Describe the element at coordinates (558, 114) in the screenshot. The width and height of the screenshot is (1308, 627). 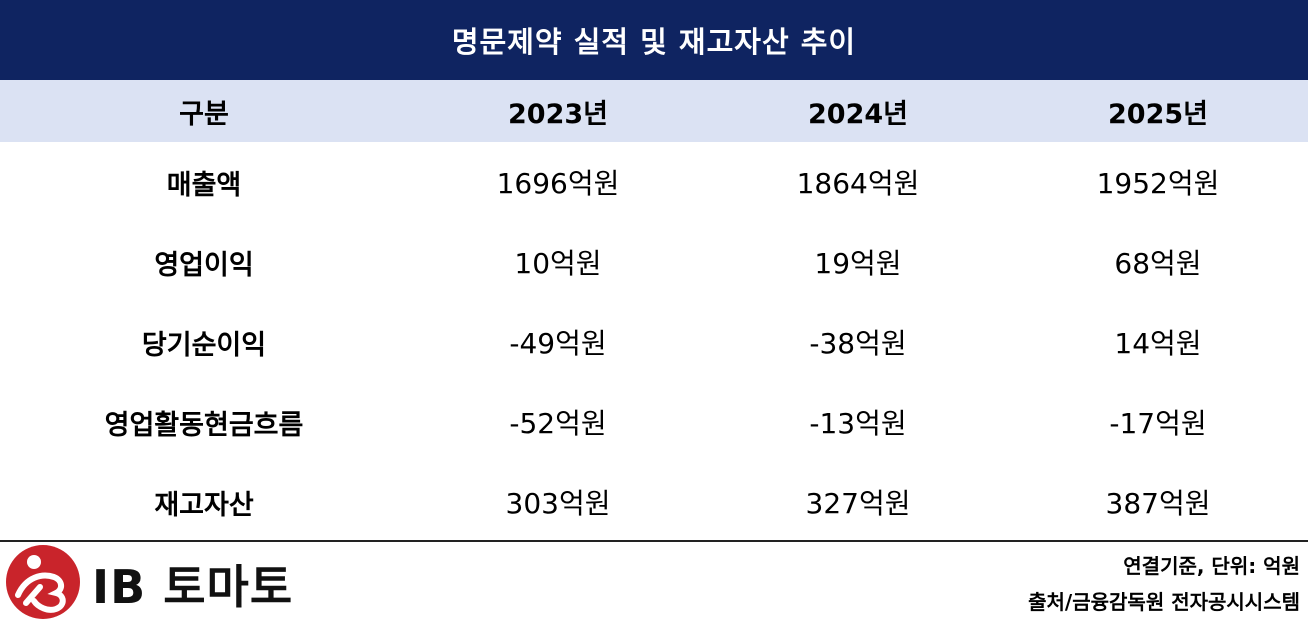
I see `header-2023: 2023년` at that location.